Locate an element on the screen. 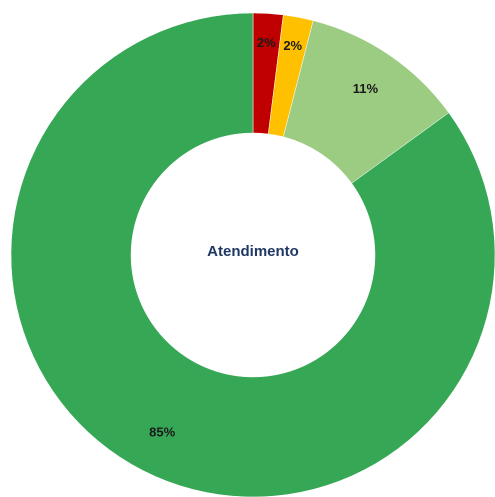 Image resolution: width=495 pixels, height=497 pixels. center-label: Atendimento is located at coordinates (253, 251).